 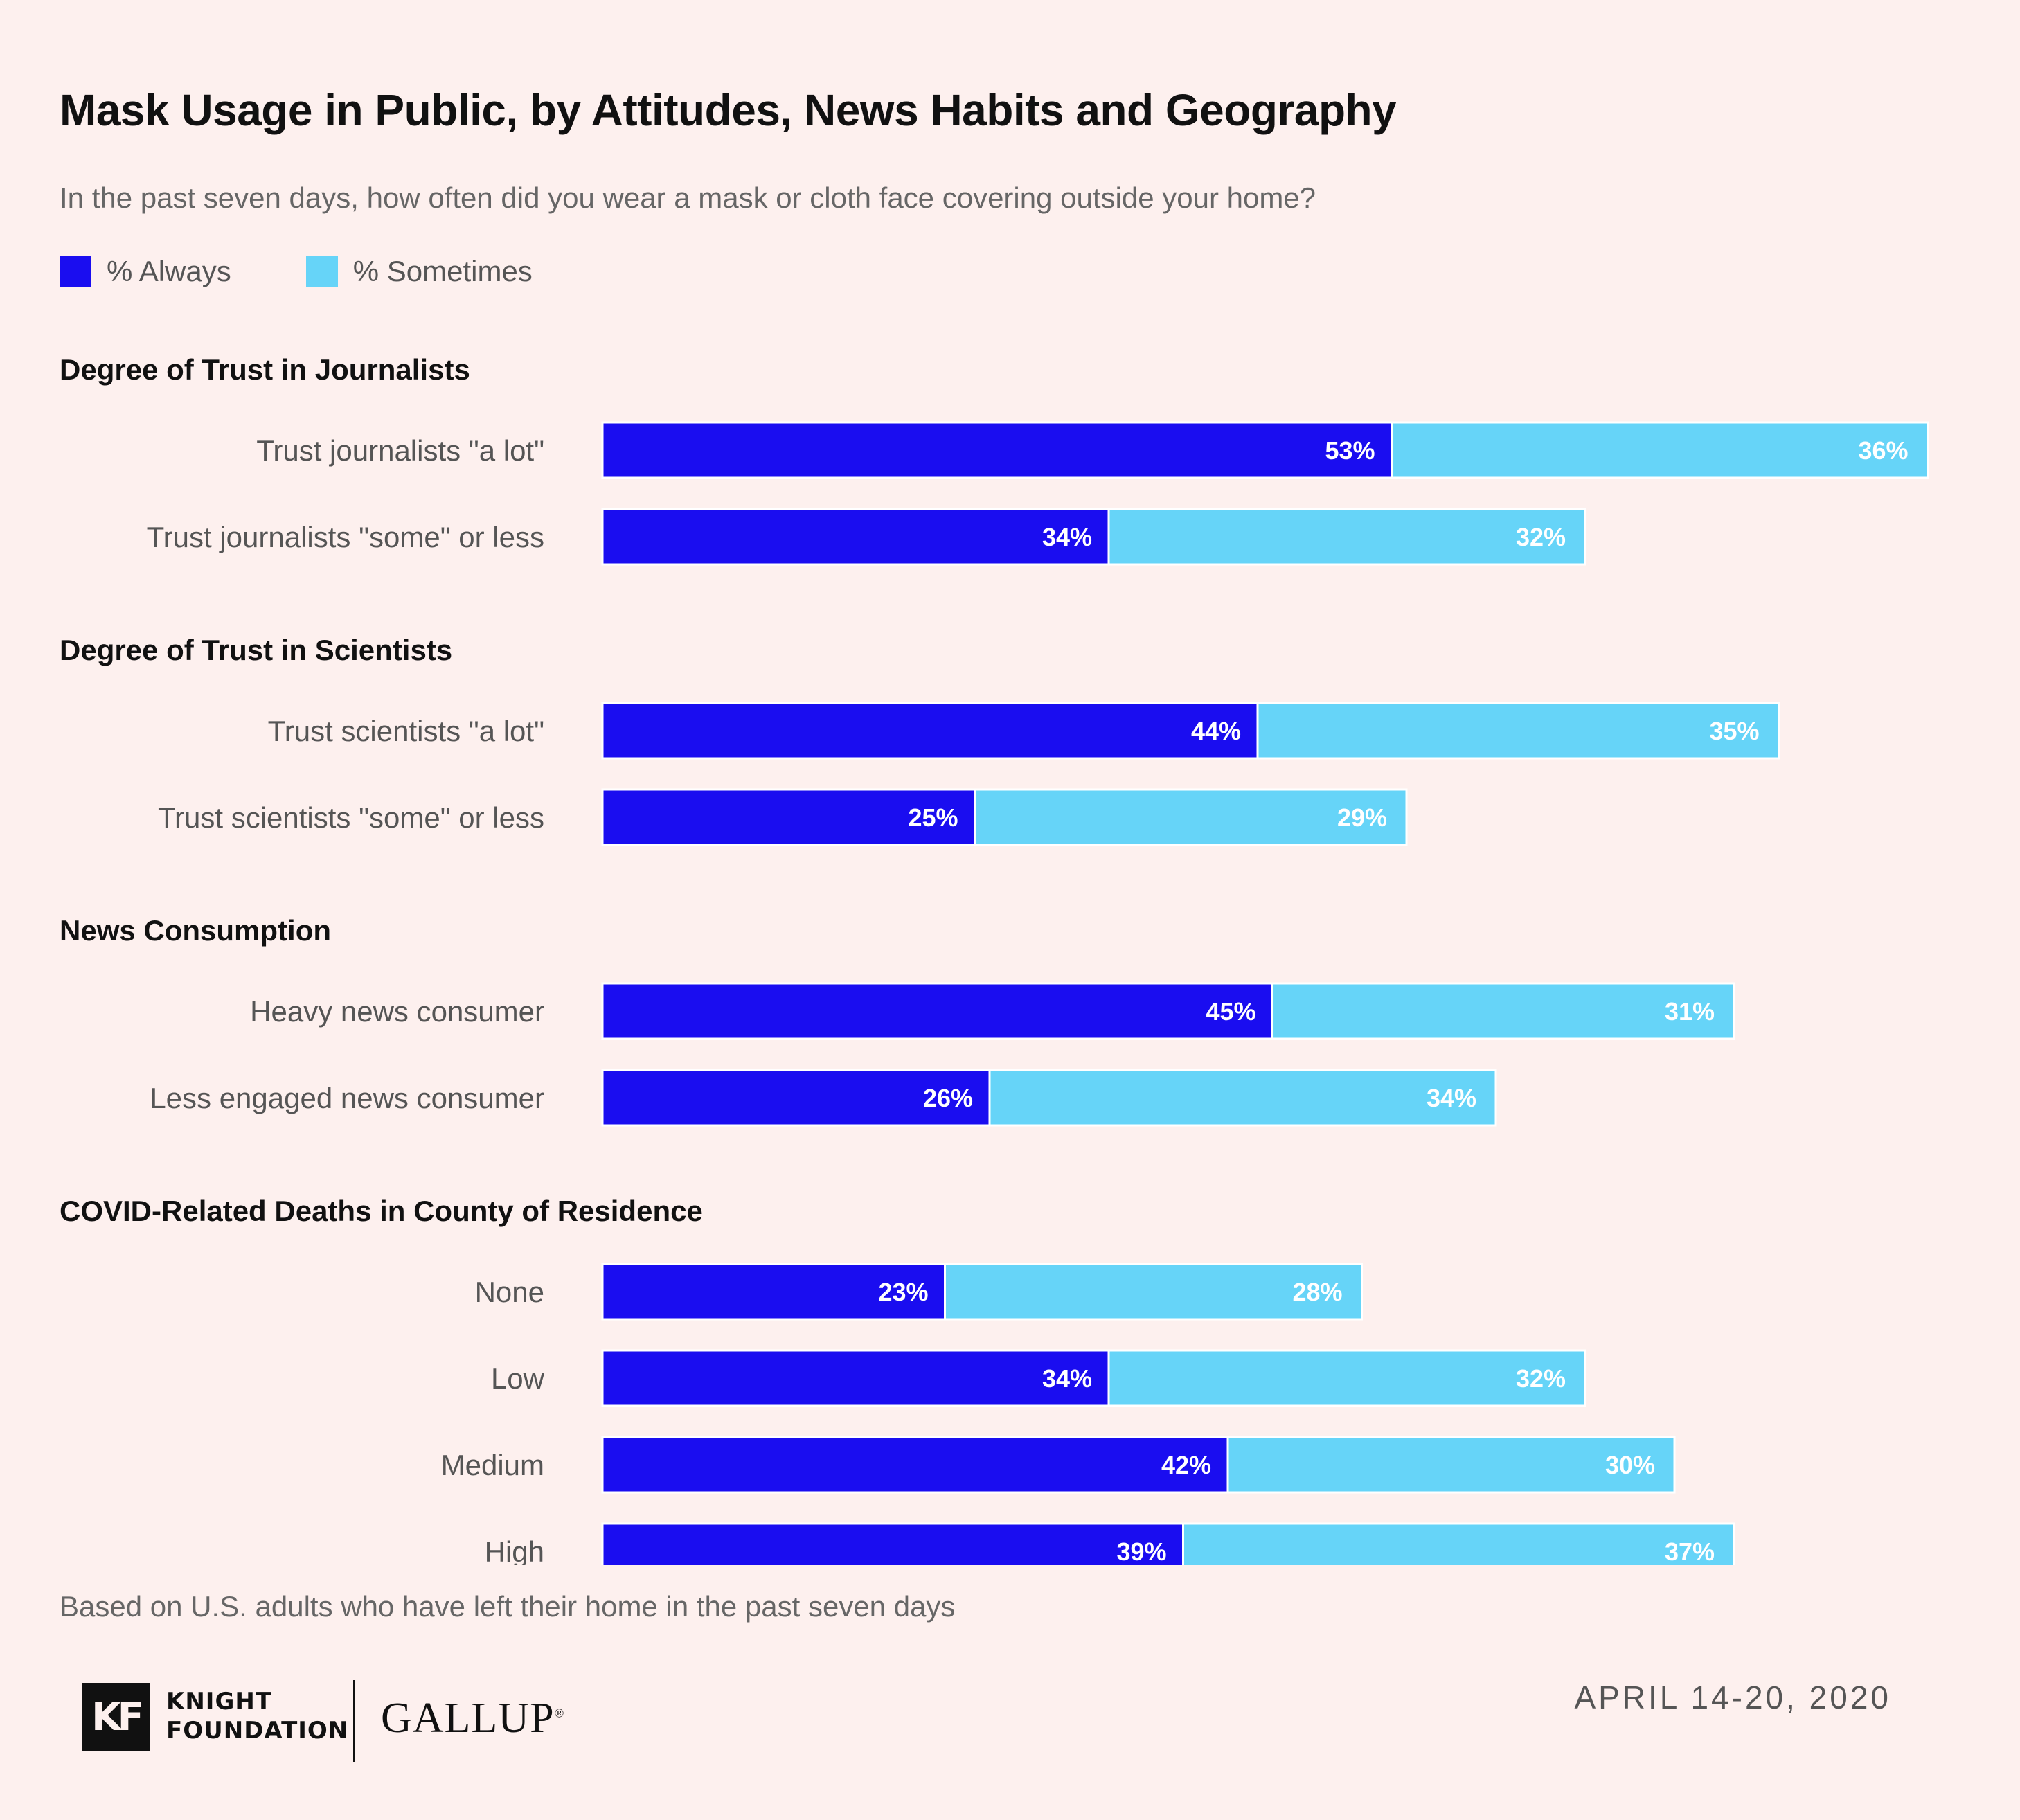 I want to click on row-label: Low, so click(x=518, y=1378).